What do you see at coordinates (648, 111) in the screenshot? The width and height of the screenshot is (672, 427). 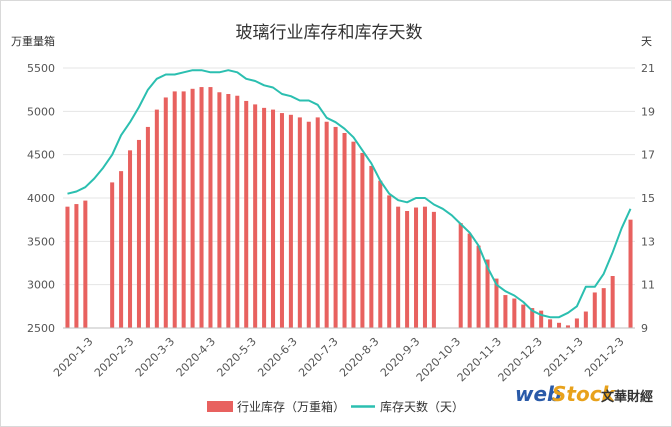 I see `right-tick-label: 19` at bounding box center [648, 111].